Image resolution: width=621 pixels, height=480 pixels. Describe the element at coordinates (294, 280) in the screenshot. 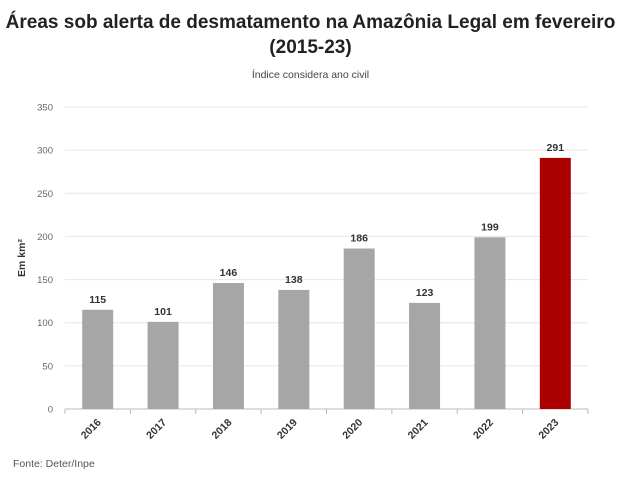

I see `data-label: 138` at that location.